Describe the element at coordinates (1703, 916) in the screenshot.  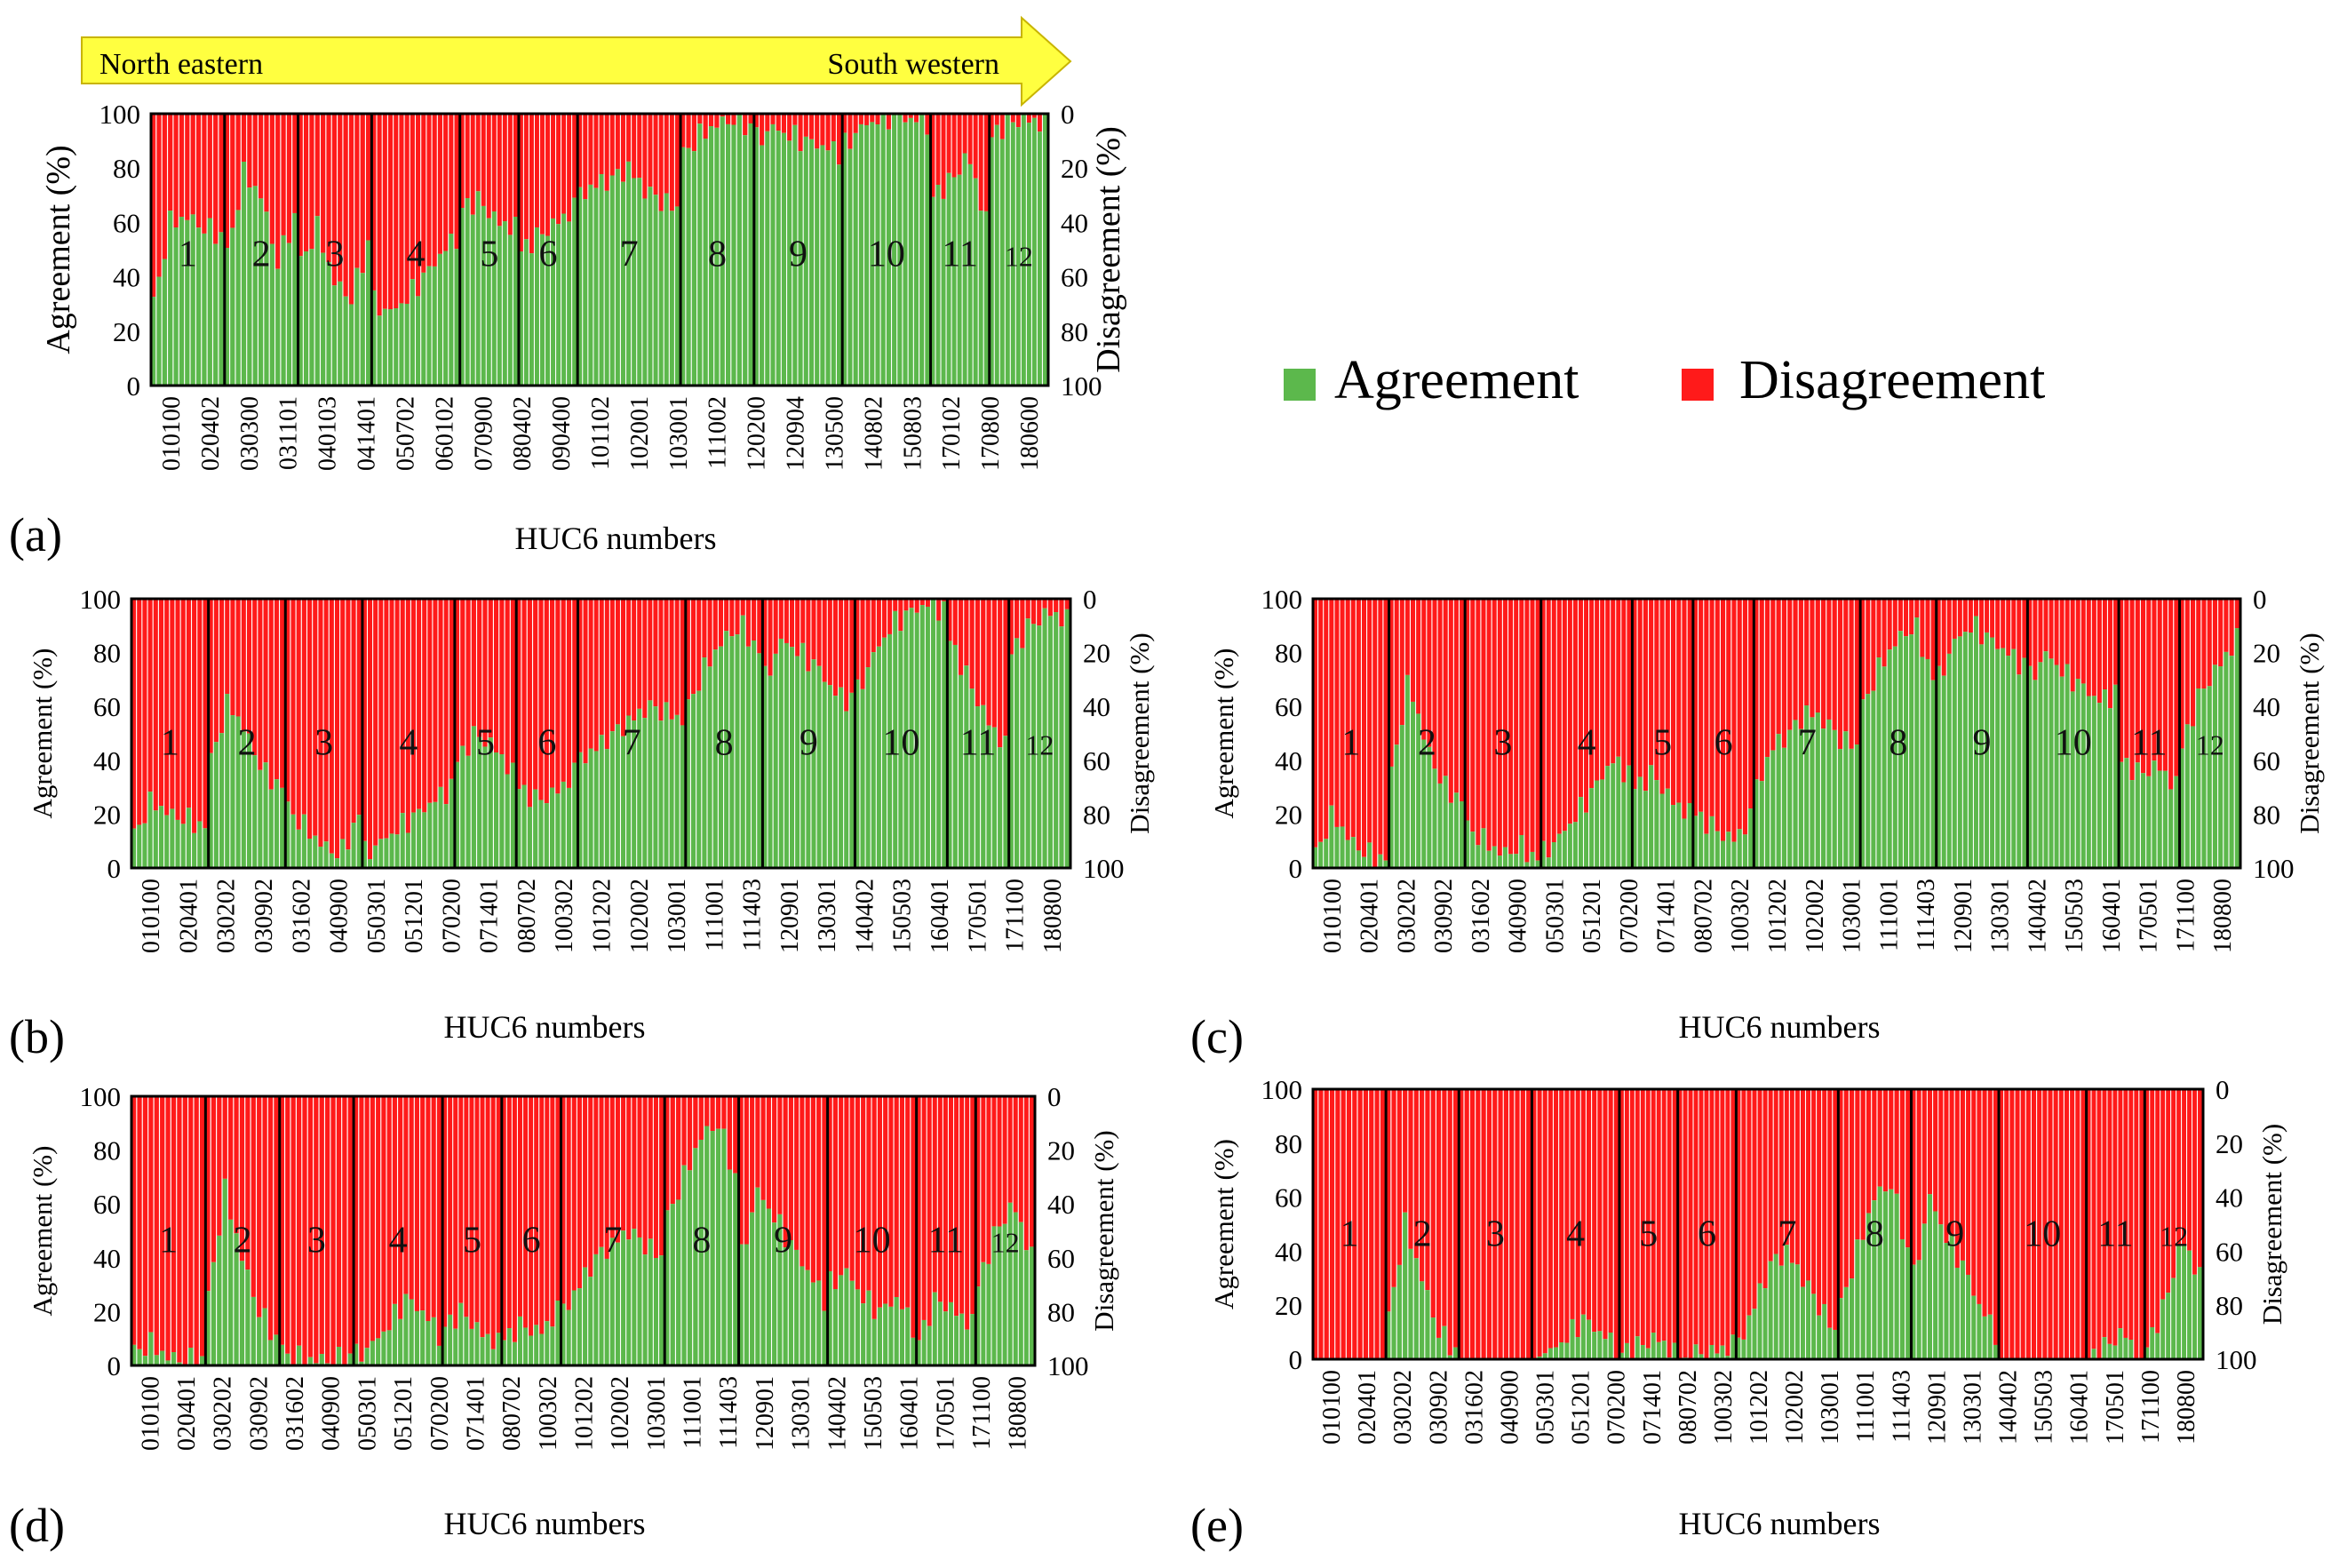
I see `x-tick-label: 080702` at that location.